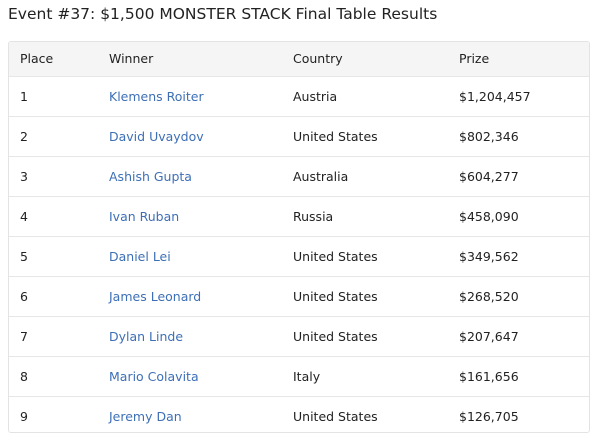 Image resolution: width=600 pixels, height=448 pixels. Describe the element at coordinates (495, 96) in the screenshot. I see `prize-cell: $1,204,457` at that location.